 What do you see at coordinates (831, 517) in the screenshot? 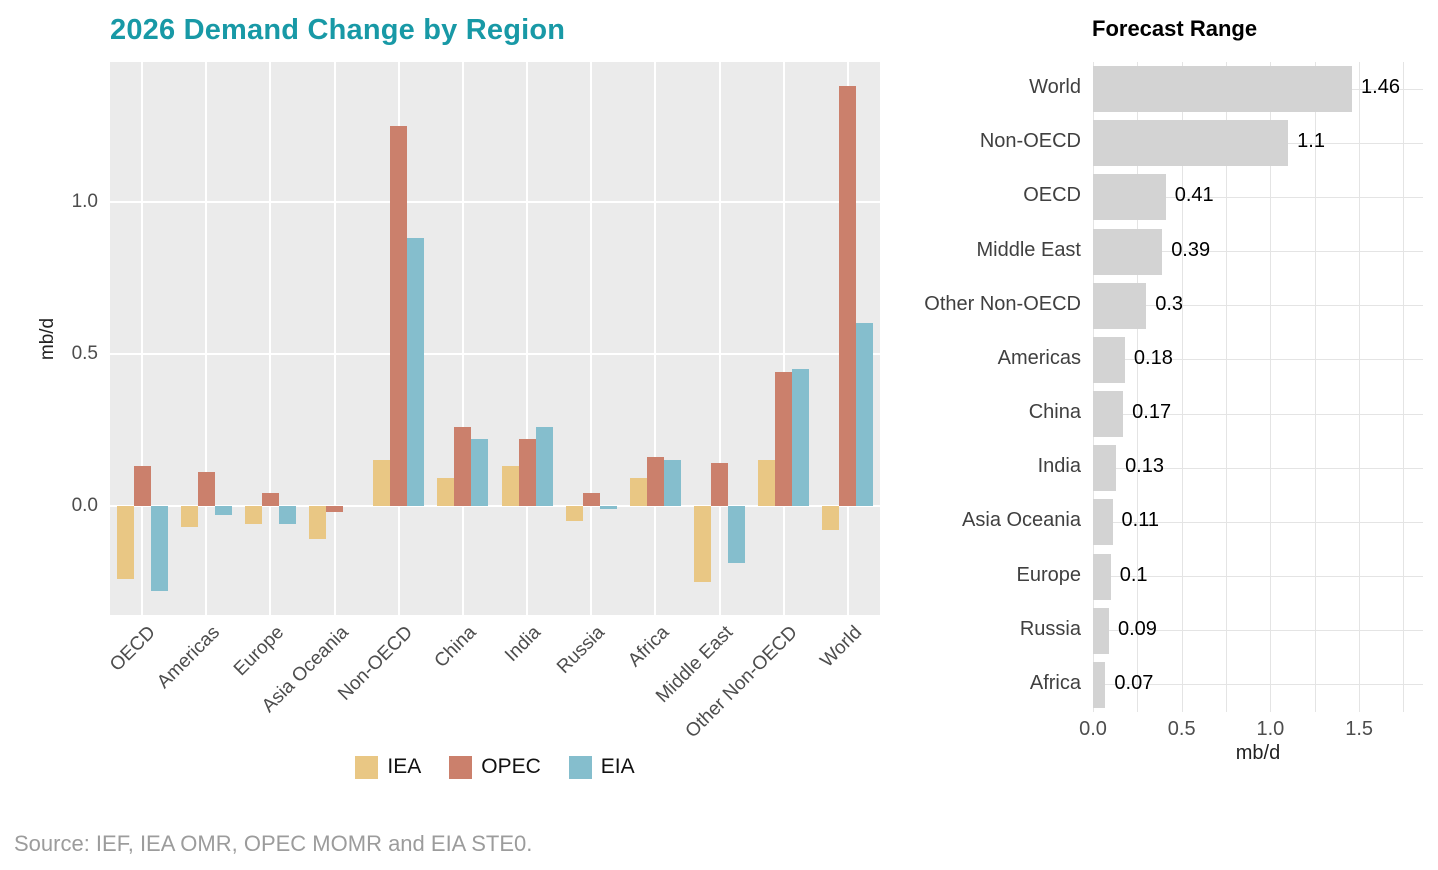
I see `bar-iea-world` at bounding box center [831, 517].